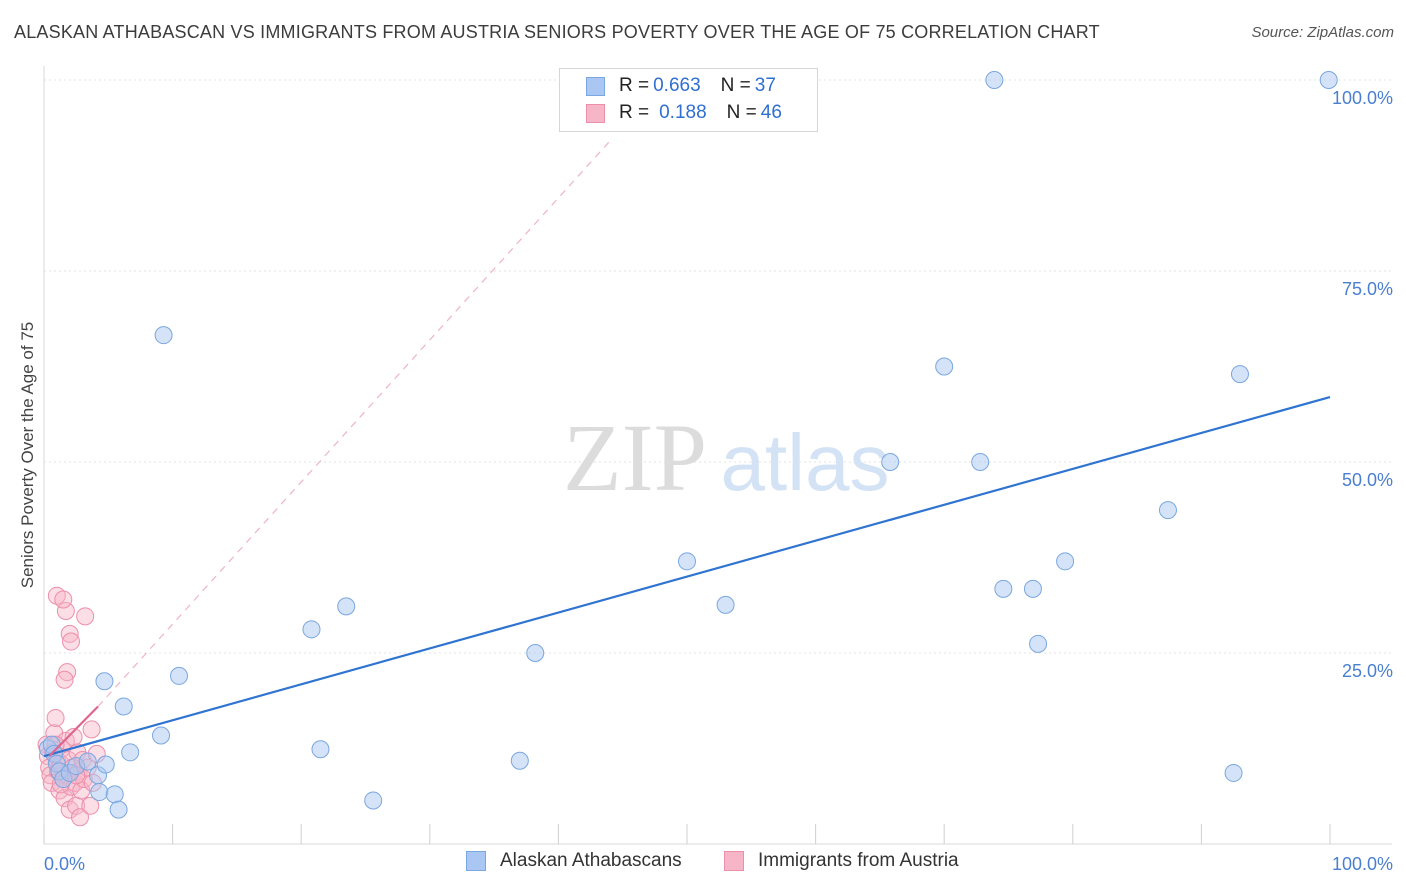 Image resolution: width=1406 pixels, height=892 pixels. I want to click on trend-line-austria, so click(73, 731).